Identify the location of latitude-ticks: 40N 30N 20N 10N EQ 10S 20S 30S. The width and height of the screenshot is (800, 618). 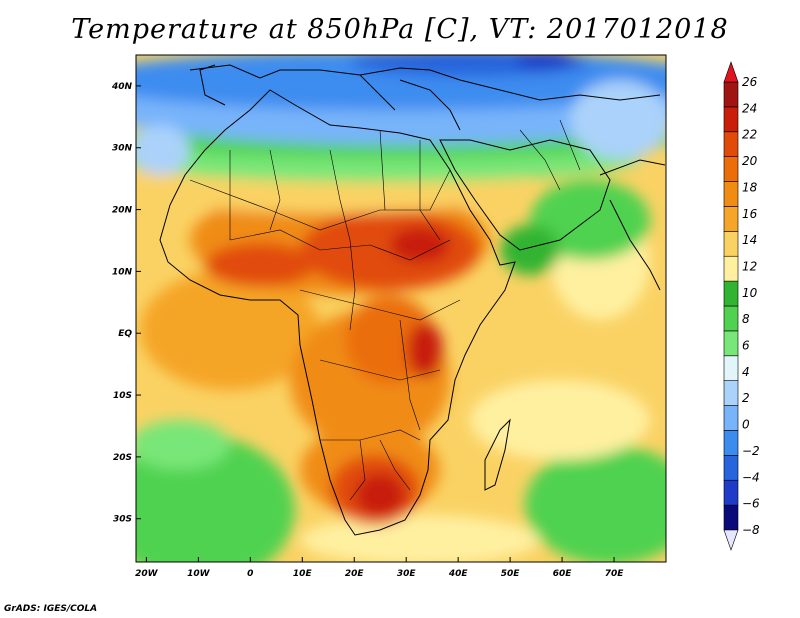
(126, 303).